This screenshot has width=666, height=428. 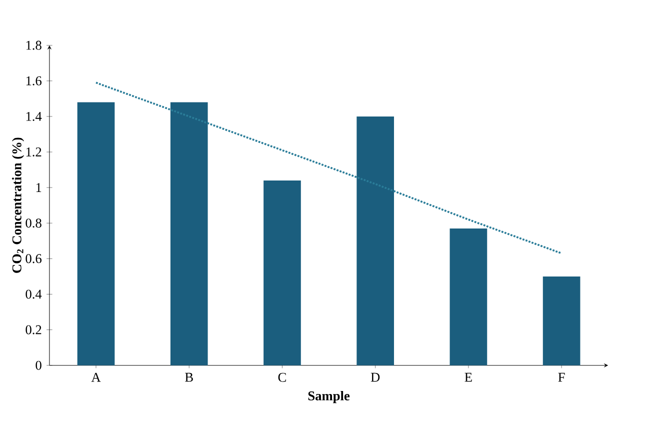 I want to click on x-tick-label: C, so click(x=282, y=377).